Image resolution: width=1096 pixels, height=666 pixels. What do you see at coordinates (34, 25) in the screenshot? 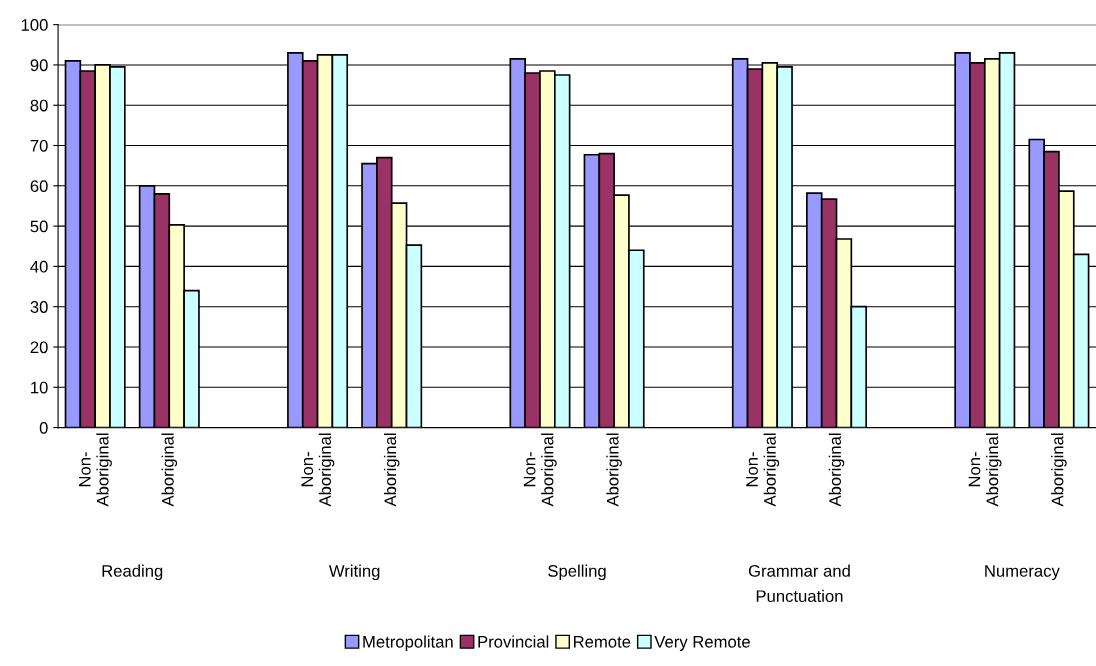
I see `y-tick-label: 100` at bounding box center [34, 25].